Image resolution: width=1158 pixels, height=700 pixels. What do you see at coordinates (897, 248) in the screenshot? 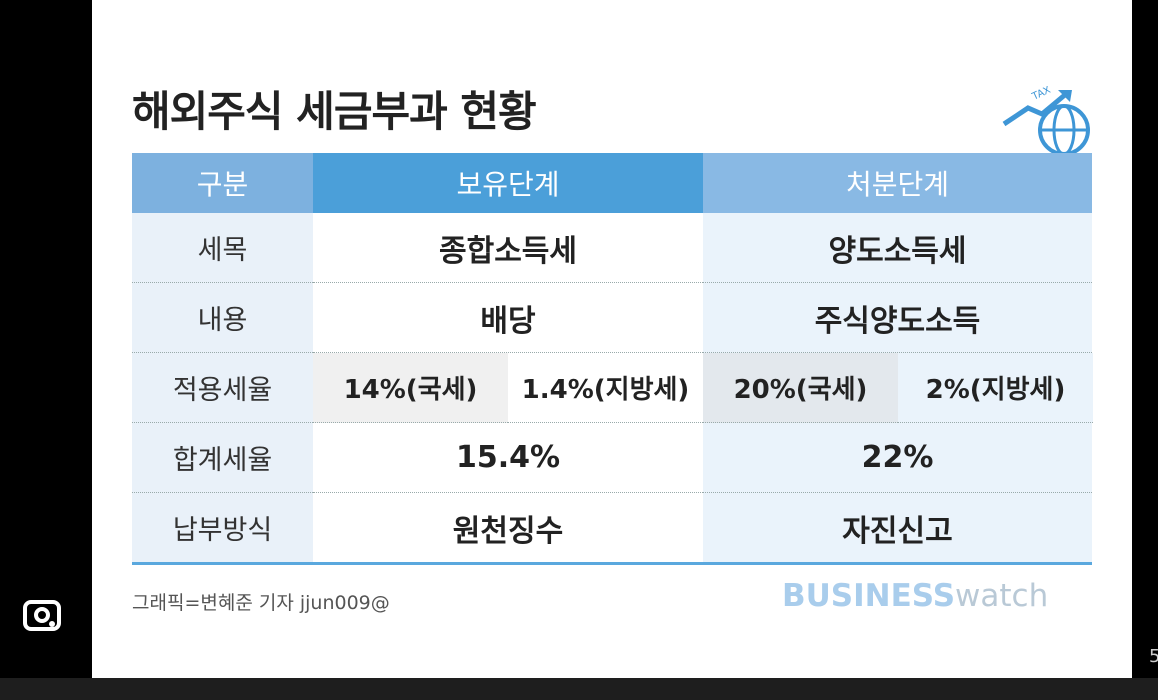
I see `table-cell: 양도소득세` at bounding box center [897, 248].